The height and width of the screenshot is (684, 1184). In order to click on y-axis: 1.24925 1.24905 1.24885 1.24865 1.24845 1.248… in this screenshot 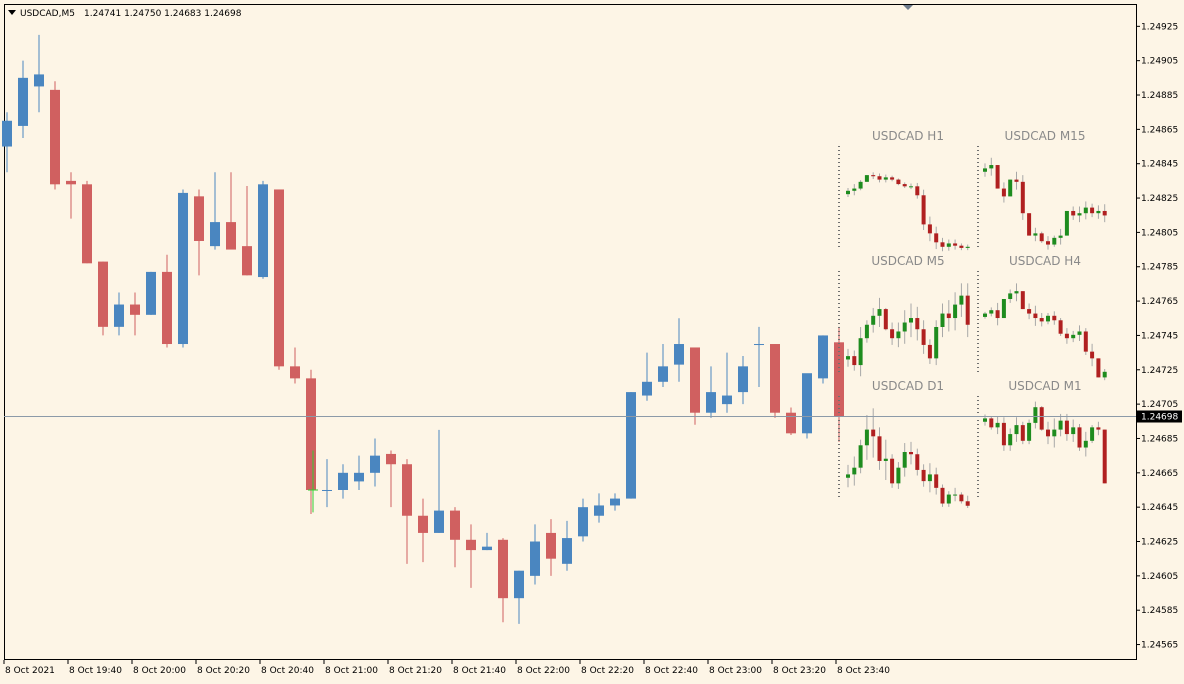, I will do `click(1157, 336)`.